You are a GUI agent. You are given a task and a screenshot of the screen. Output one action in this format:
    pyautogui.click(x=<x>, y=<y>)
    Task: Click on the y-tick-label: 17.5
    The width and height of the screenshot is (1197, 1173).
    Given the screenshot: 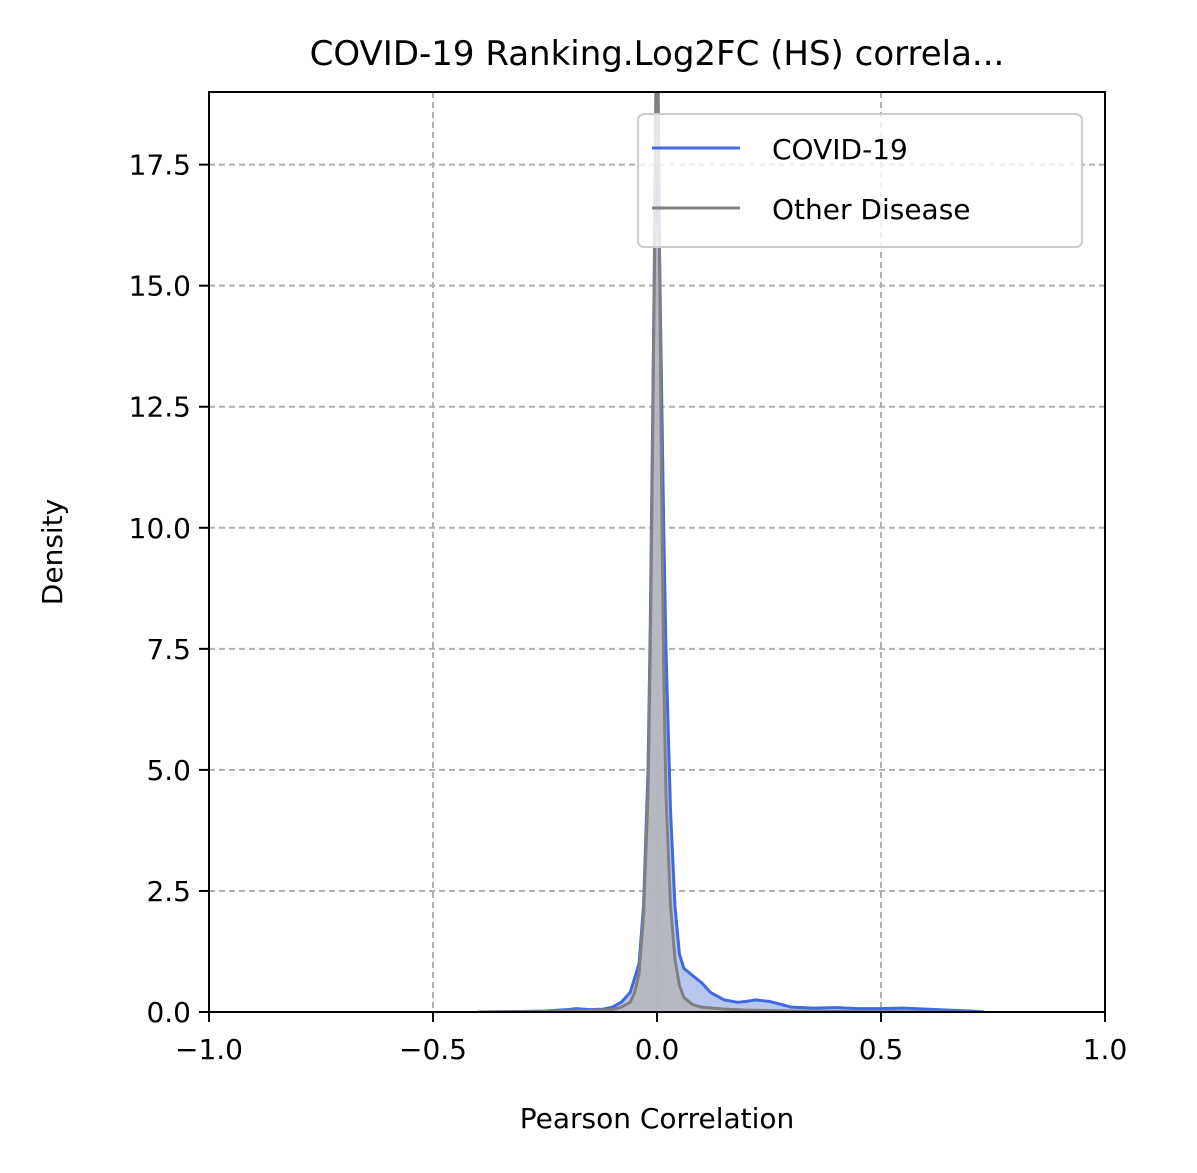 What is the action you would take?
    pyautogui.click(x=160, y=165)
    